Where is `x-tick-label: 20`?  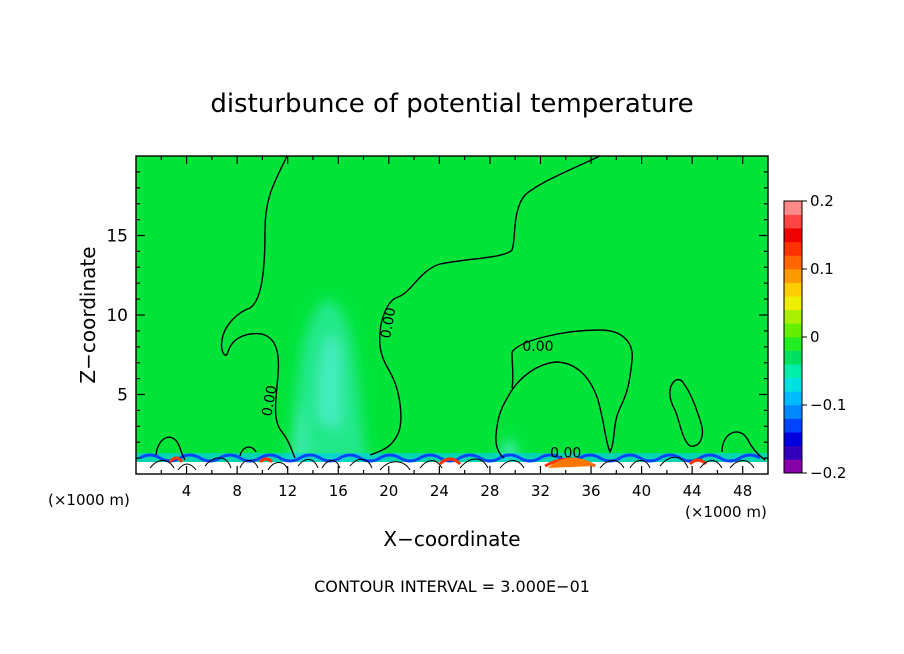
x-tick-label: 20 is located at coordinates (388, 491).